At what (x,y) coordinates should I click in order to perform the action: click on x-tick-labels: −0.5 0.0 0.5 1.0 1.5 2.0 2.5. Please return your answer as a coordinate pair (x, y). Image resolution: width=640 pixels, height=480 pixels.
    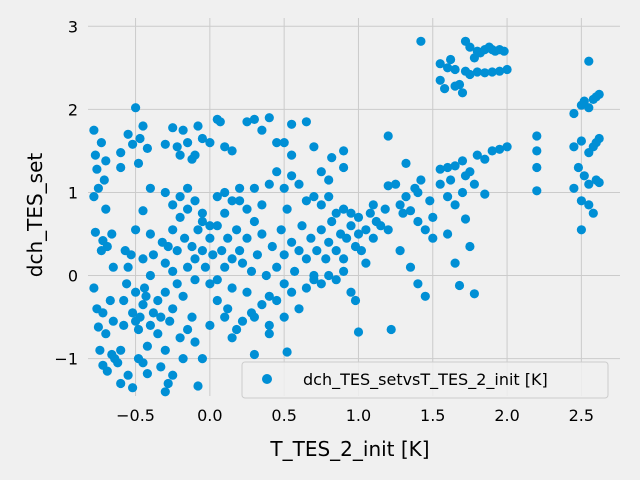
    Looking at the image, I should click on (355, 415).